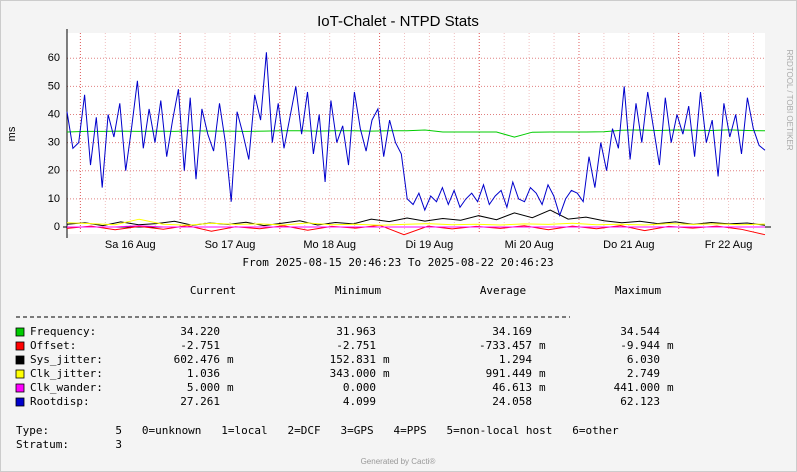 This screenshot has height=472, width=797. I want to click on stat-value: 24.058, so click(512, 401).